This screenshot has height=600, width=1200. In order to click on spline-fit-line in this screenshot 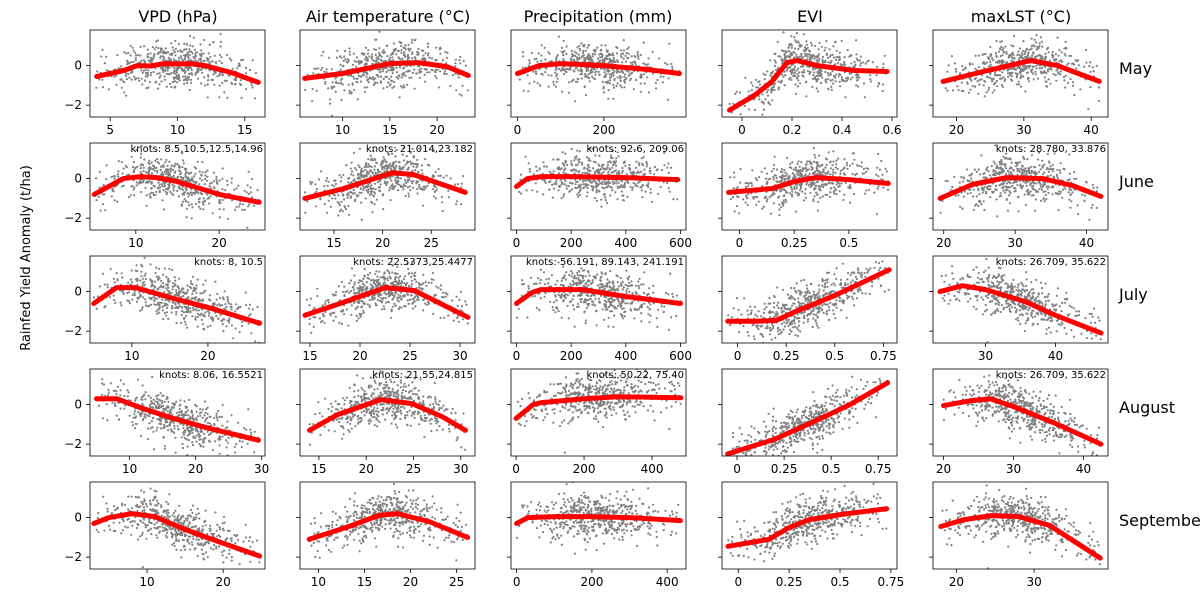, I will do `click(386, 70)`.